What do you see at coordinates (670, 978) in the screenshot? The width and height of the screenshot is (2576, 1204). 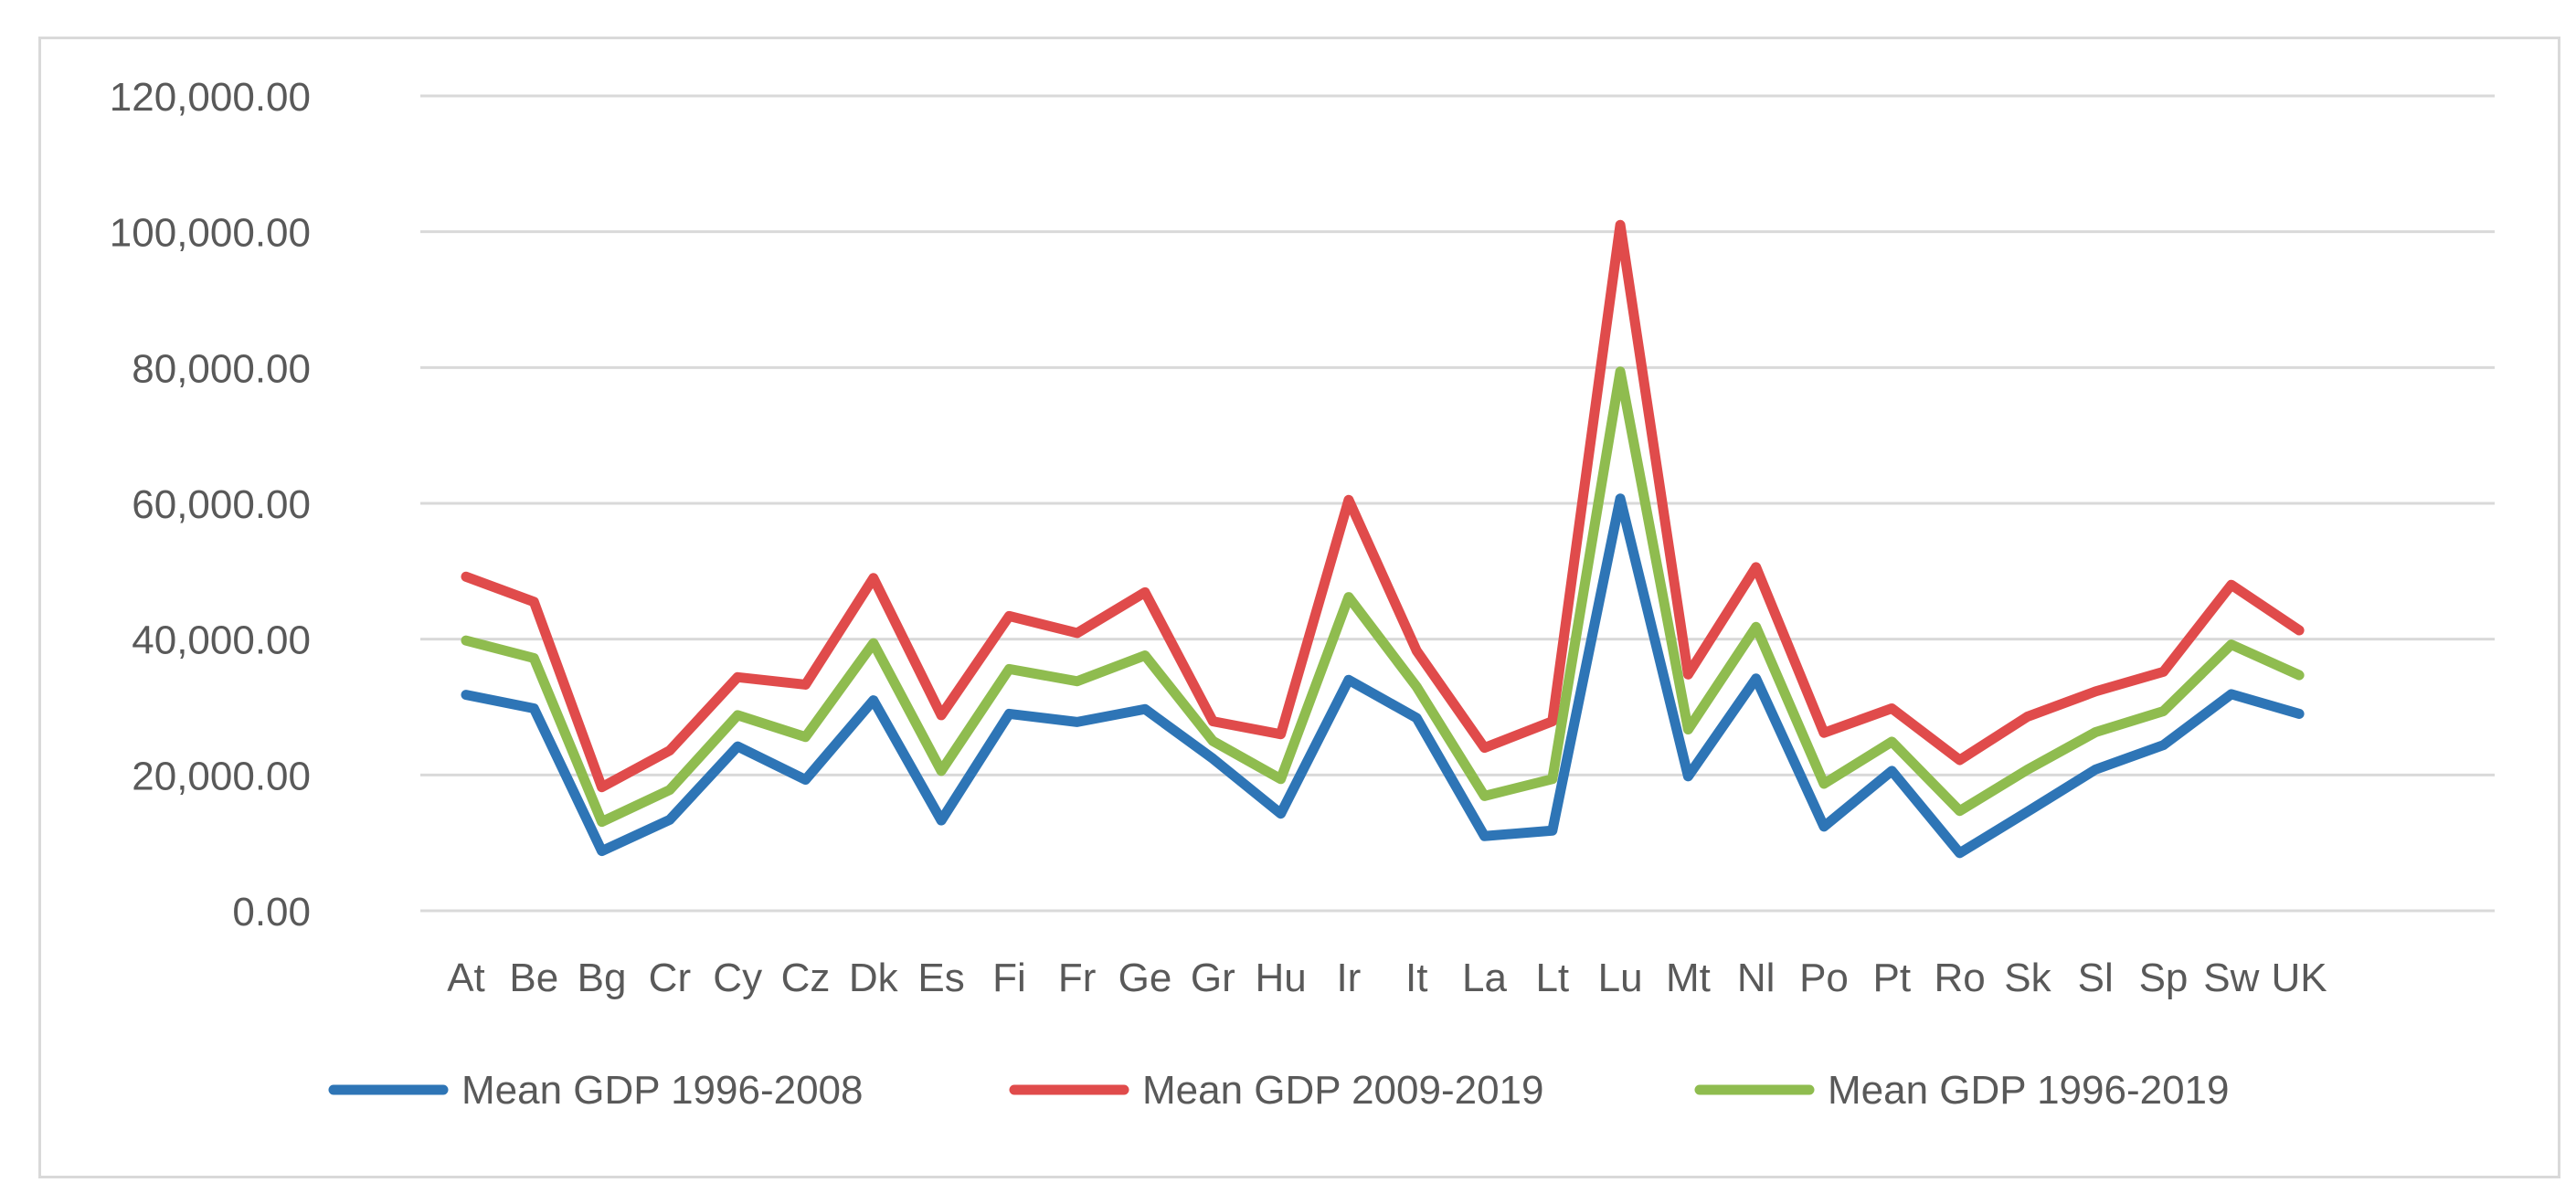 I see `x-tick-label: Cr` at bounding box center [670, 978].